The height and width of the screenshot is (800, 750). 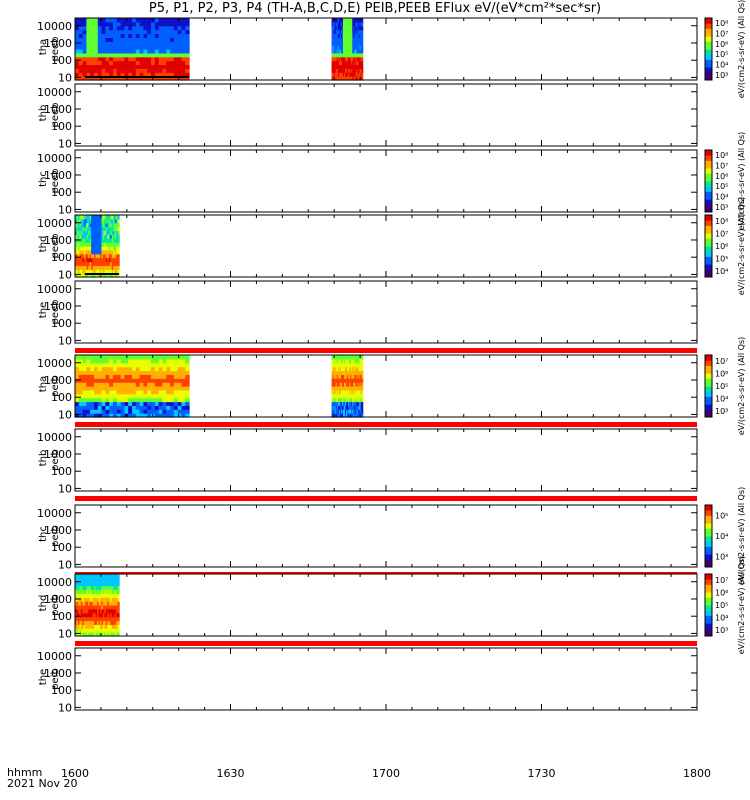 What do you see at coordinates (697, 773) in the screenshot?
I see `x-tick-label: 1800` at bounding box center [697, 773].